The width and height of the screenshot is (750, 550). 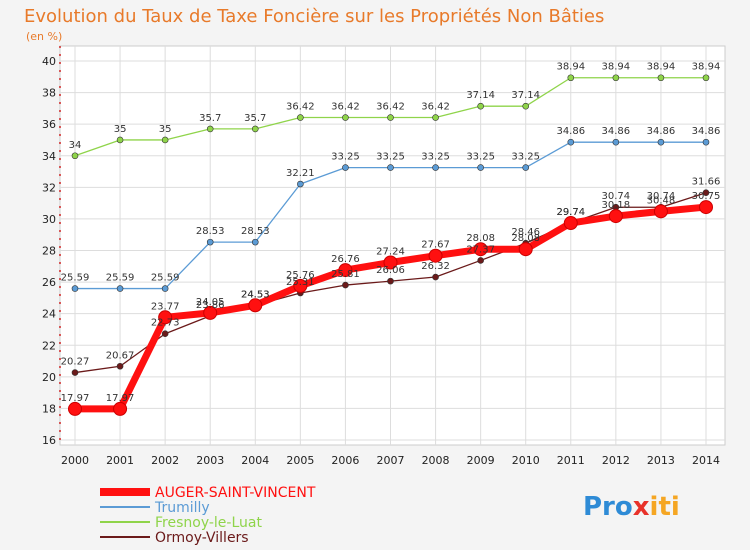 What do you see at coordinates (391, 460) in the screenshot?
I see `x-tick-label: 2007` at bounding box center [391, 460].